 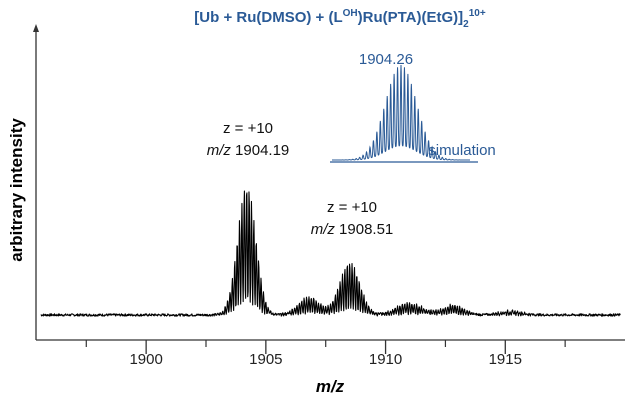 What do you see at coordinates (145, 359) in the screenshot?
I see `x-tick-label-1900: 1900` at bounding box center [145, 359].